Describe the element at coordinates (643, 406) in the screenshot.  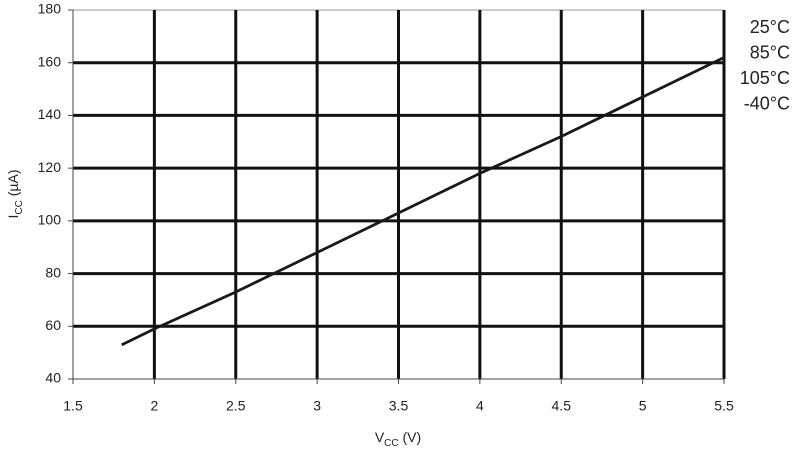
I see `x-tick-label: 5` at that location.